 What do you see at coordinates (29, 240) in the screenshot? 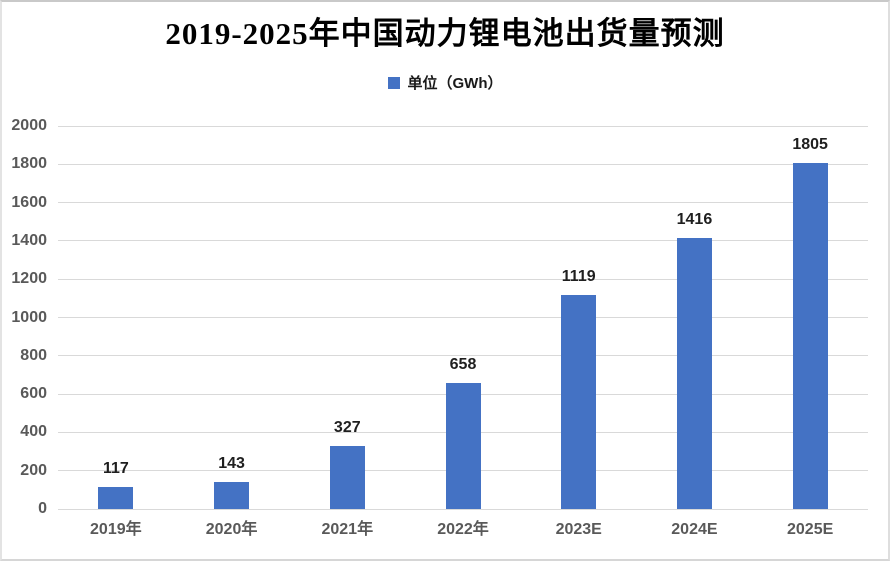
I see `y-axis-tick-label: 1400` at bounding box center [29, 240].